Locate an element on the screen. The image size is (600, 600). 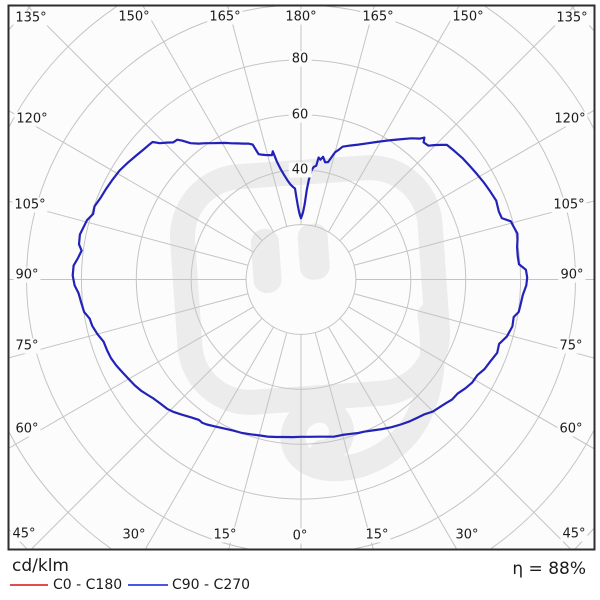
legend-line-c0-c180 is located at coordinates (29, 585).